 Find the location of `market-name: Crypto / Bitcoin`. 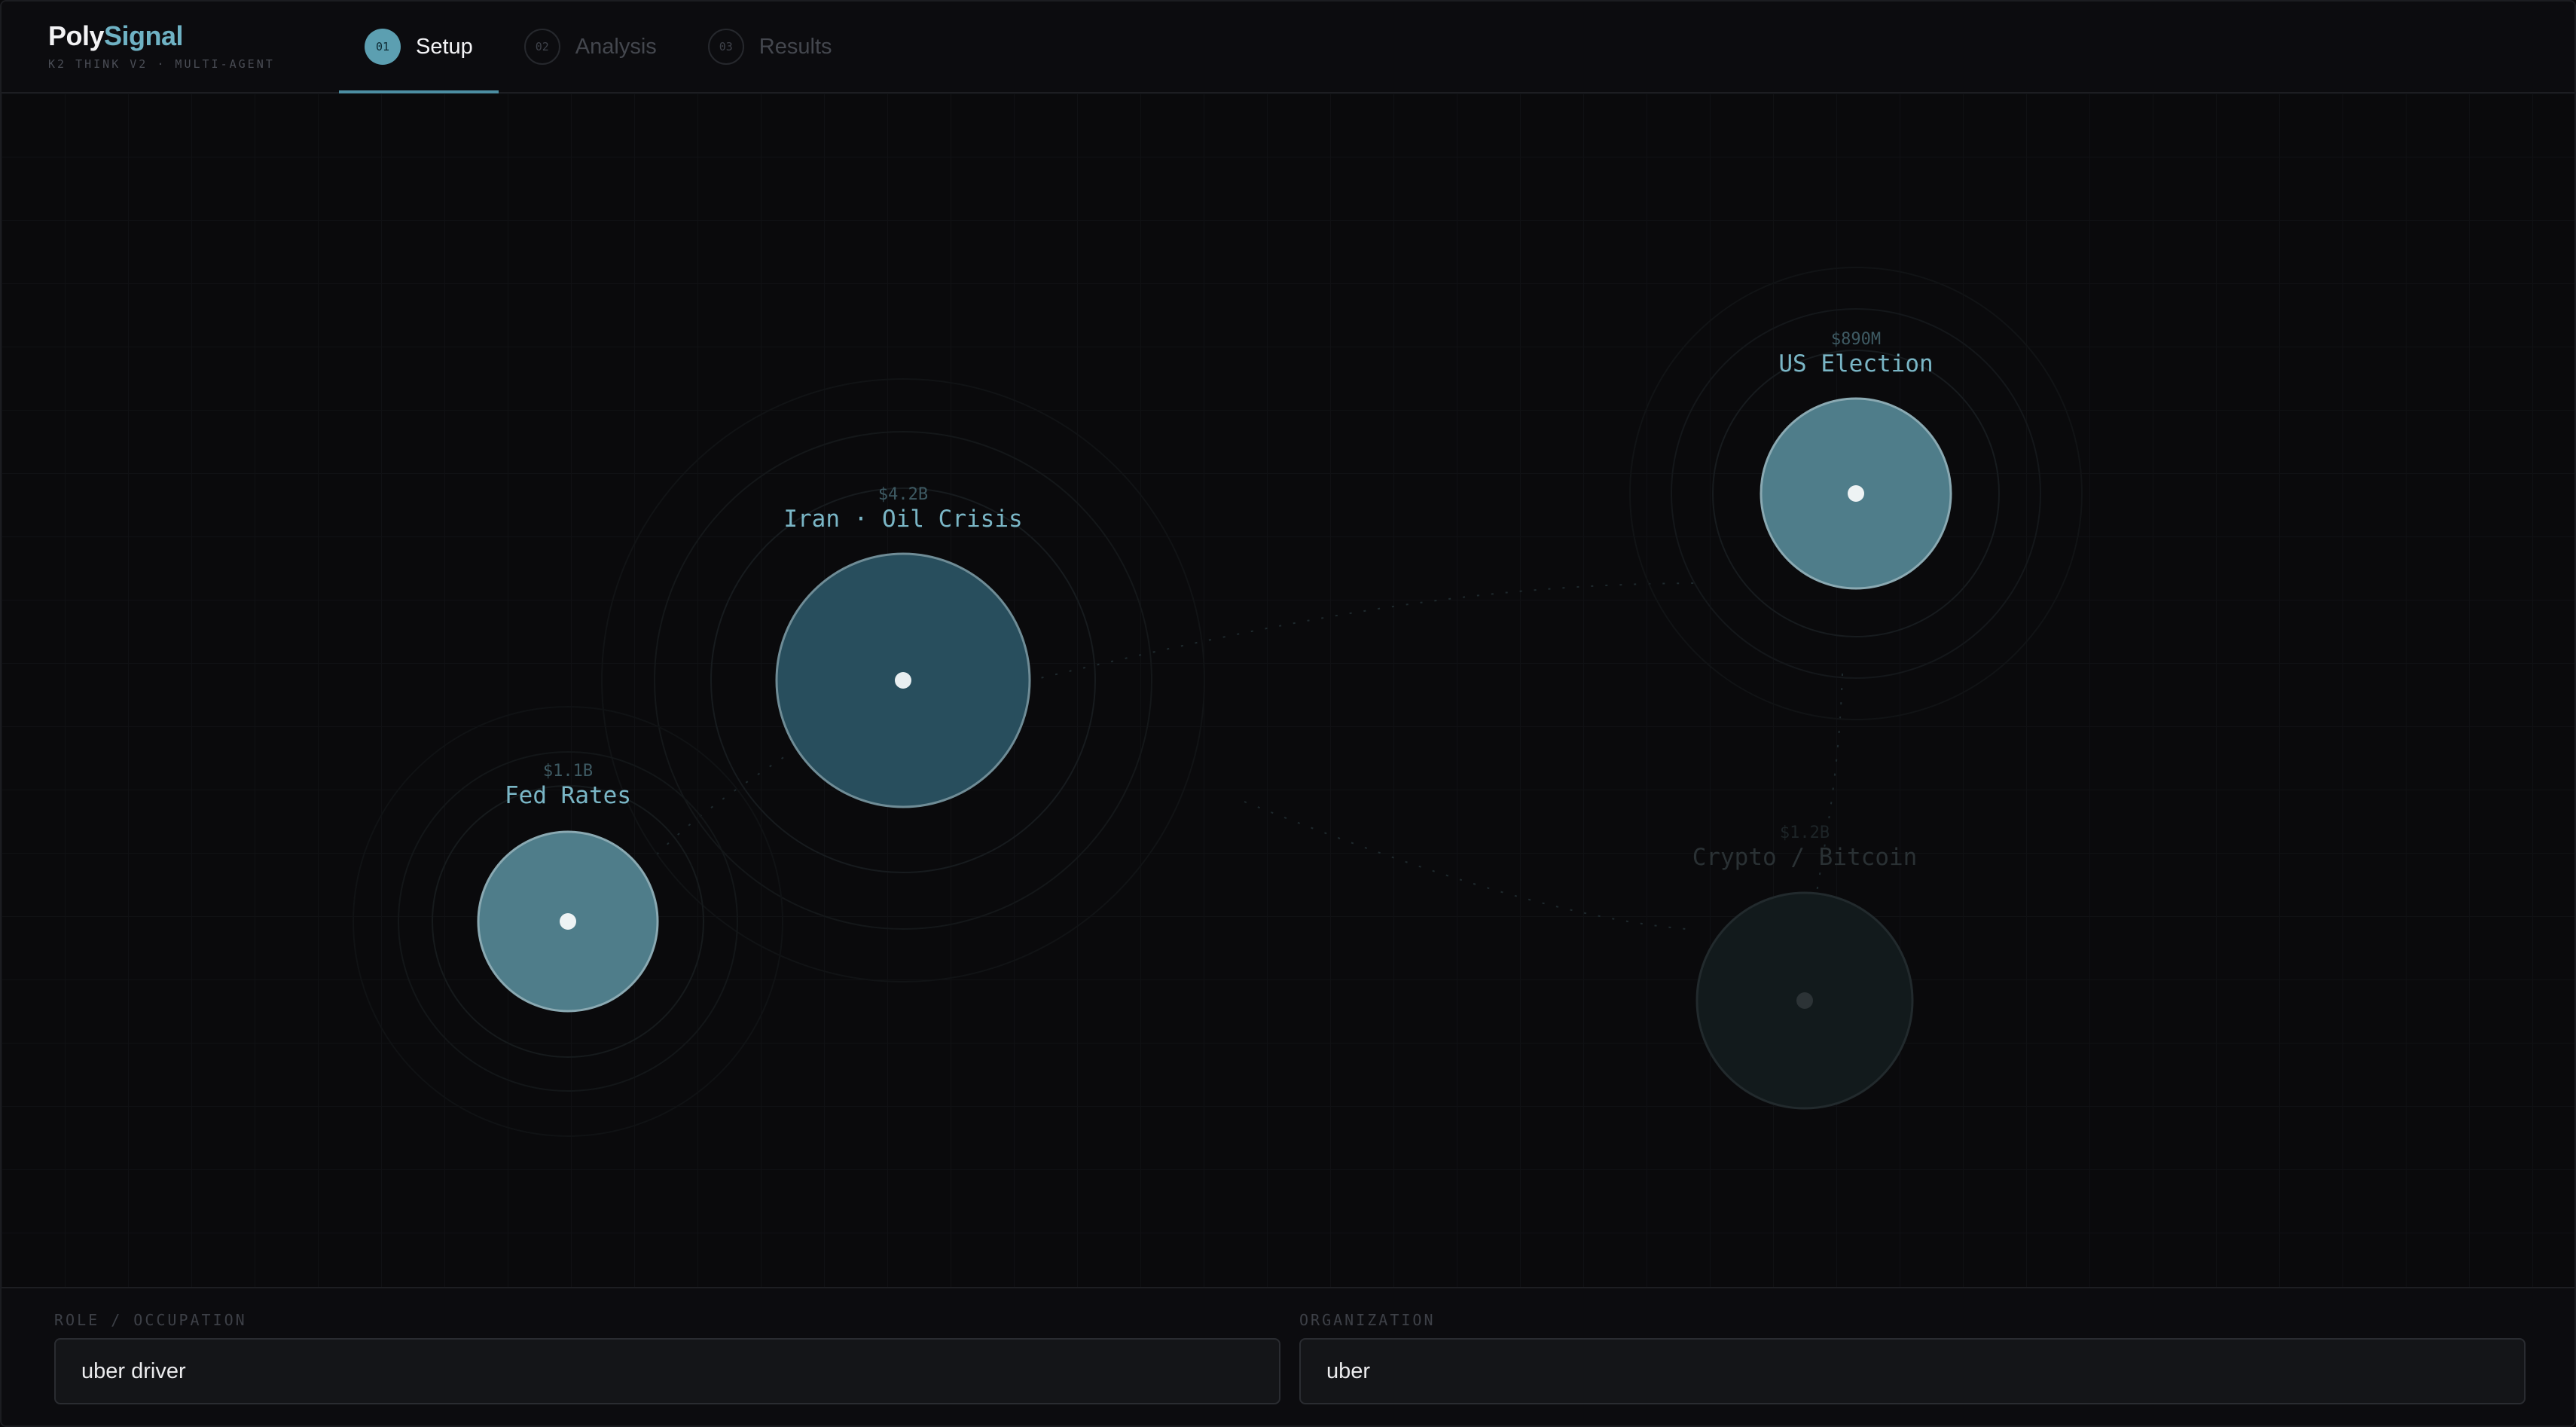

market-name: Crypto / Bitcoin is located at coordinates (1805, 857).